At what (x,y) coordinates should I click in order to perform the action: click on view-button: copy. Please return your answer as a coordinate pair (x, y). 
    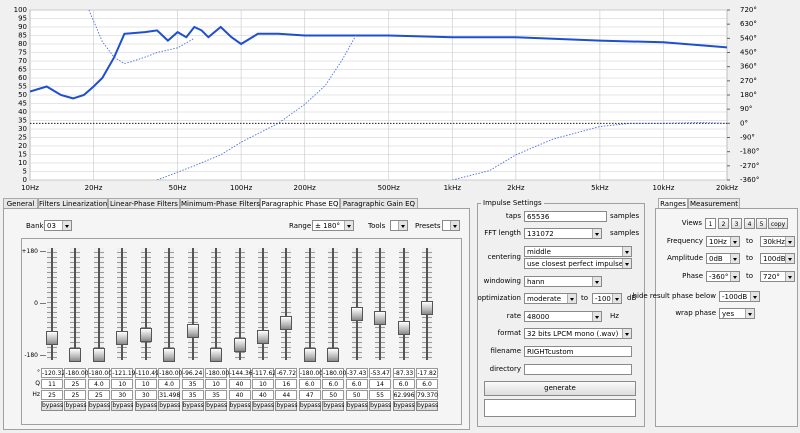
    Looking at the image, I should click on (778, 223).